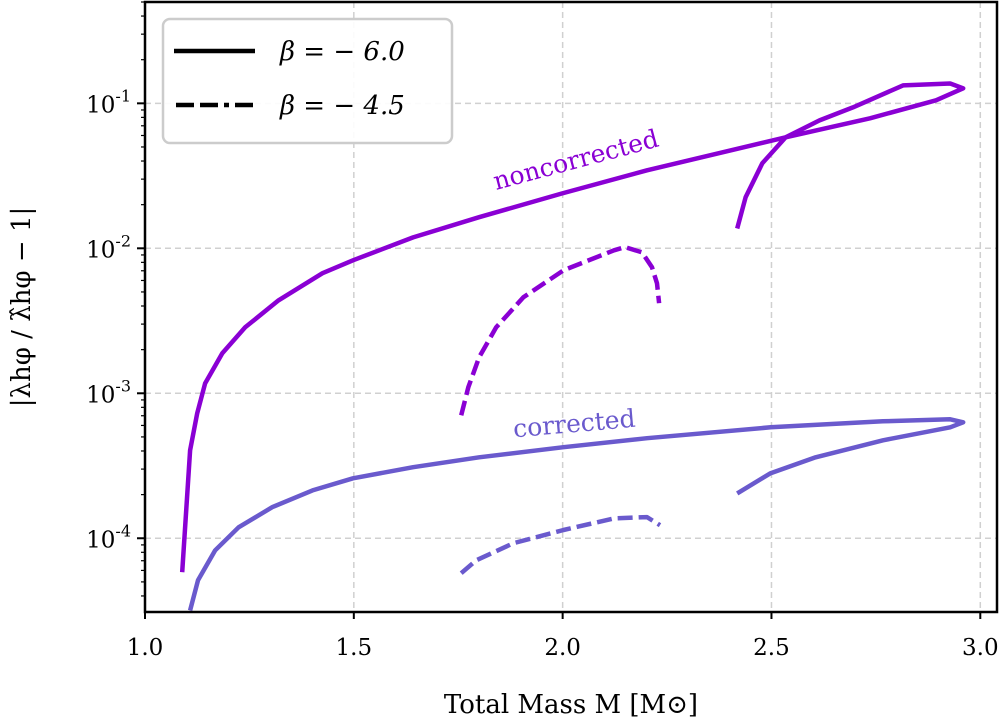 The width and height of the screenshot is (1000, 725). What do you see at coordinates (342, 106) in the screenshot?
I see `legend-label-beta-4.5: β = − 4.5` at bounding box center [342, 106].